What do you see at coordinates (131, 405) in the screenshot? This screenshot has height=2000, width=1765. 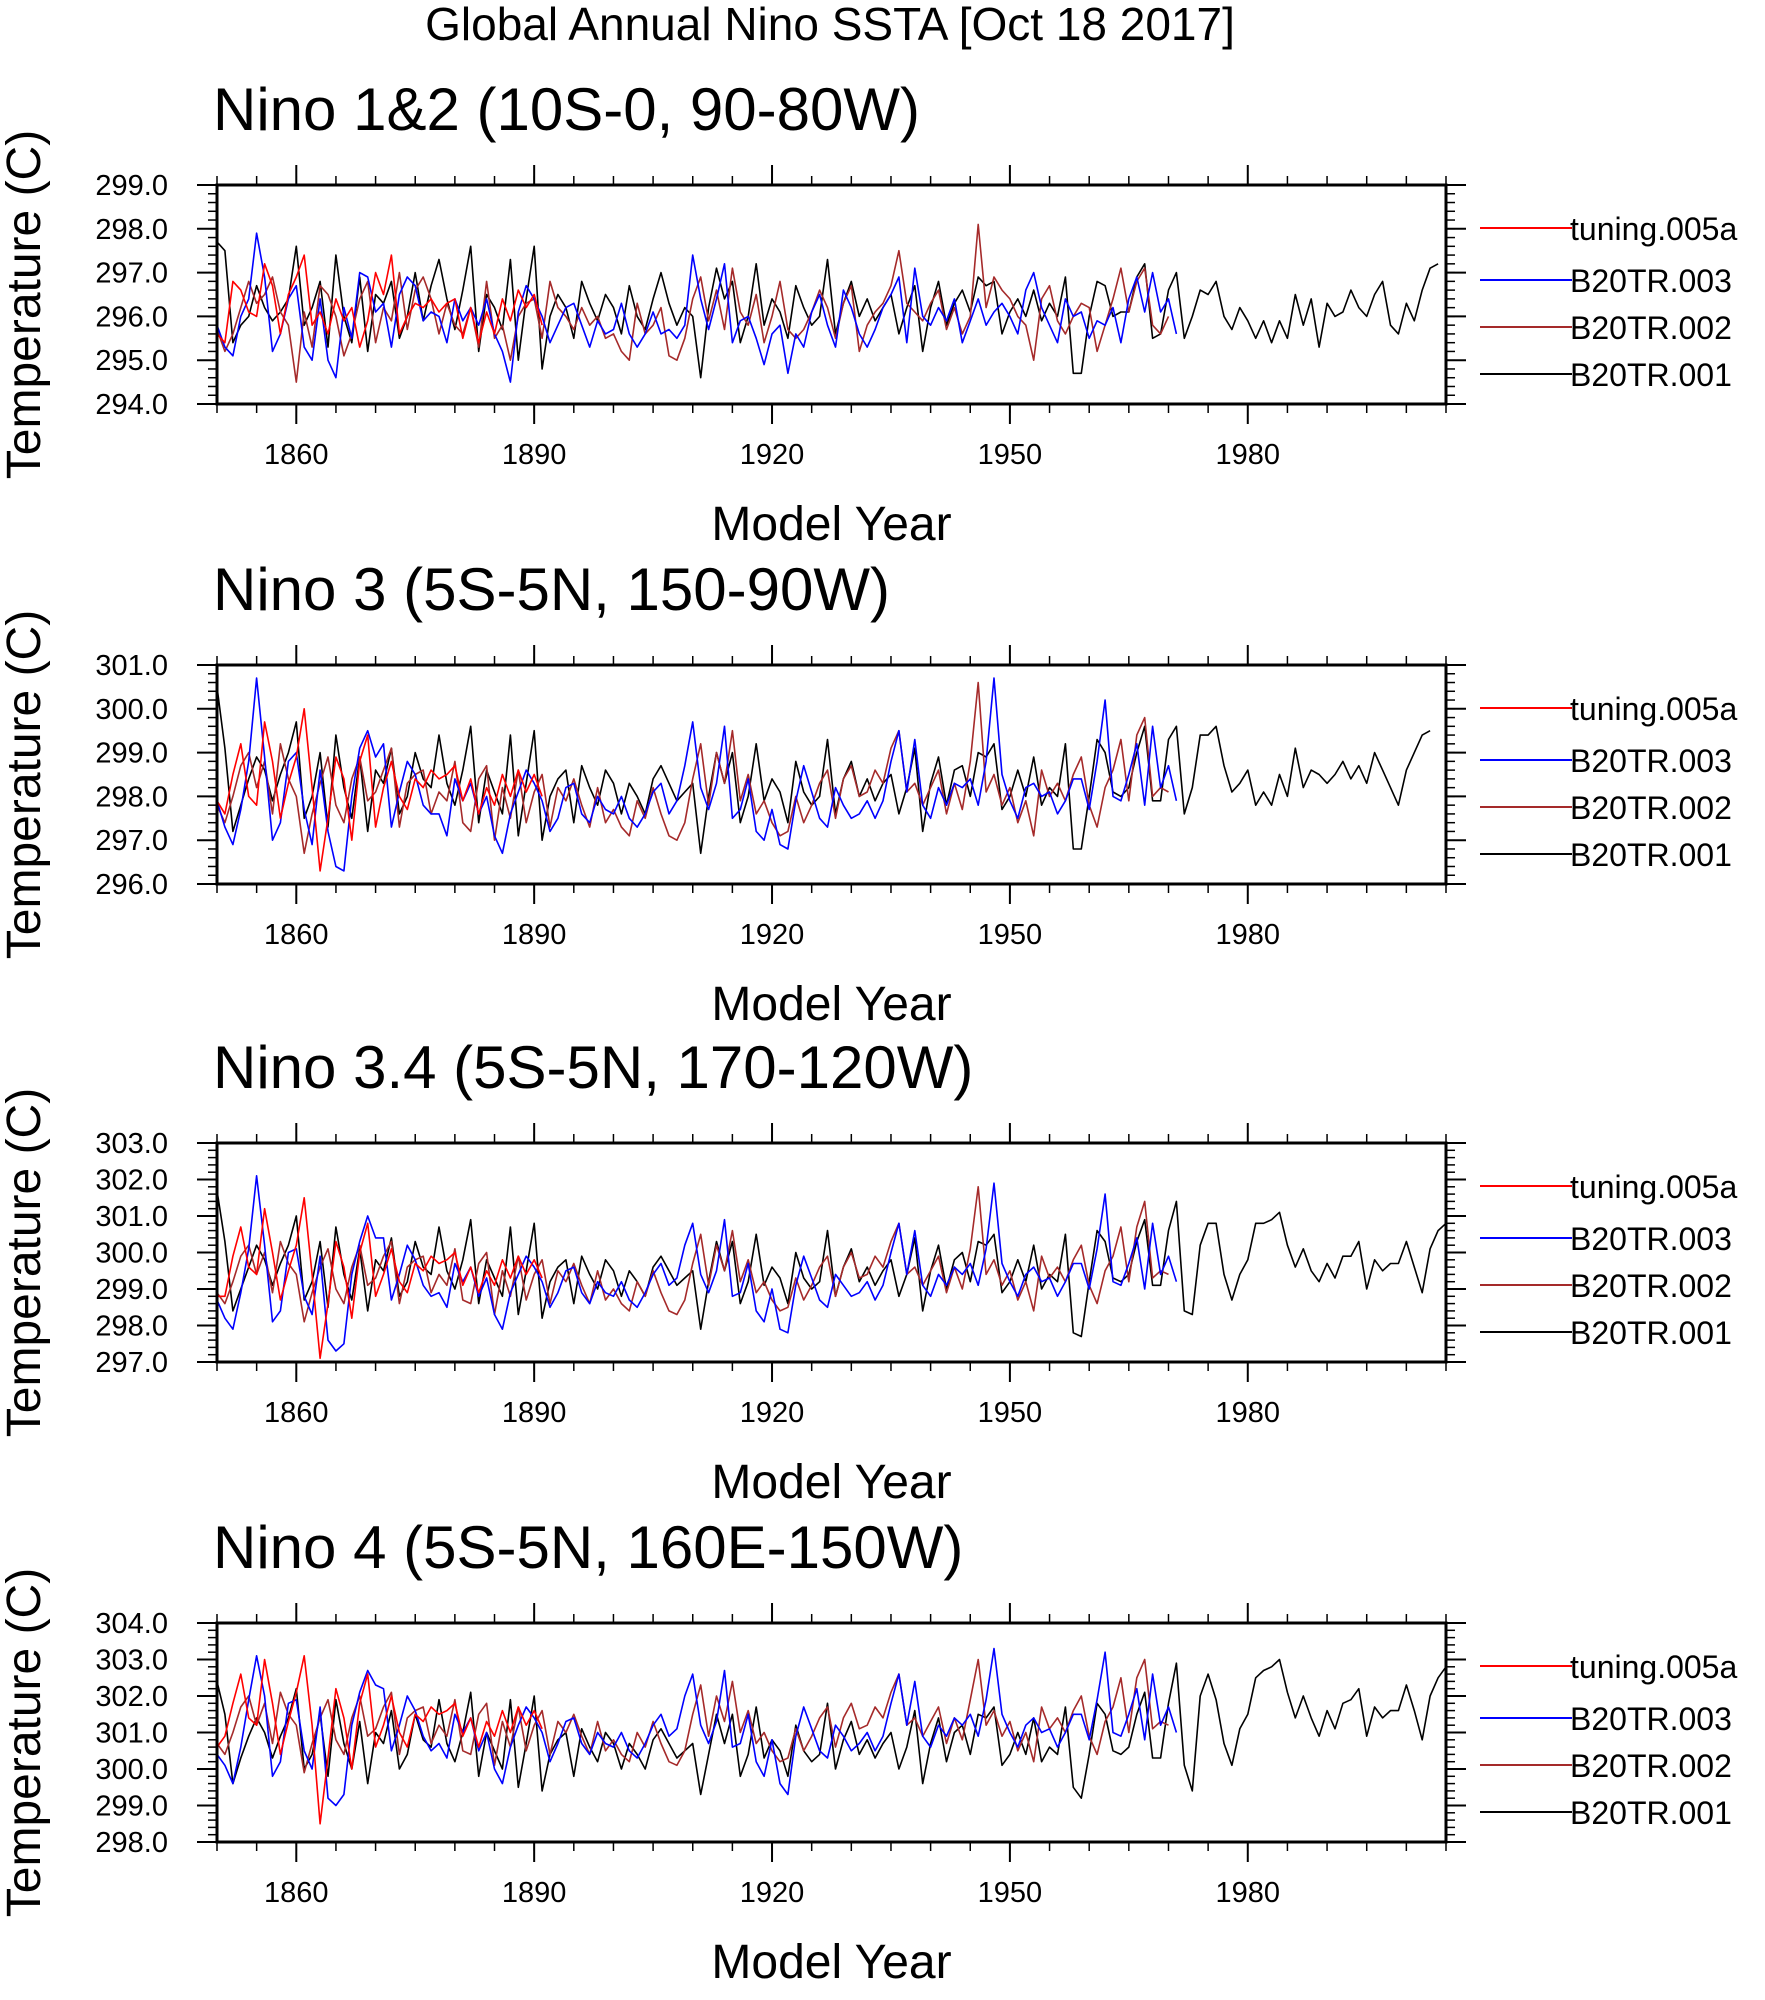 I see `y-tick-label: 294.0` at bounding box center [131, 405].